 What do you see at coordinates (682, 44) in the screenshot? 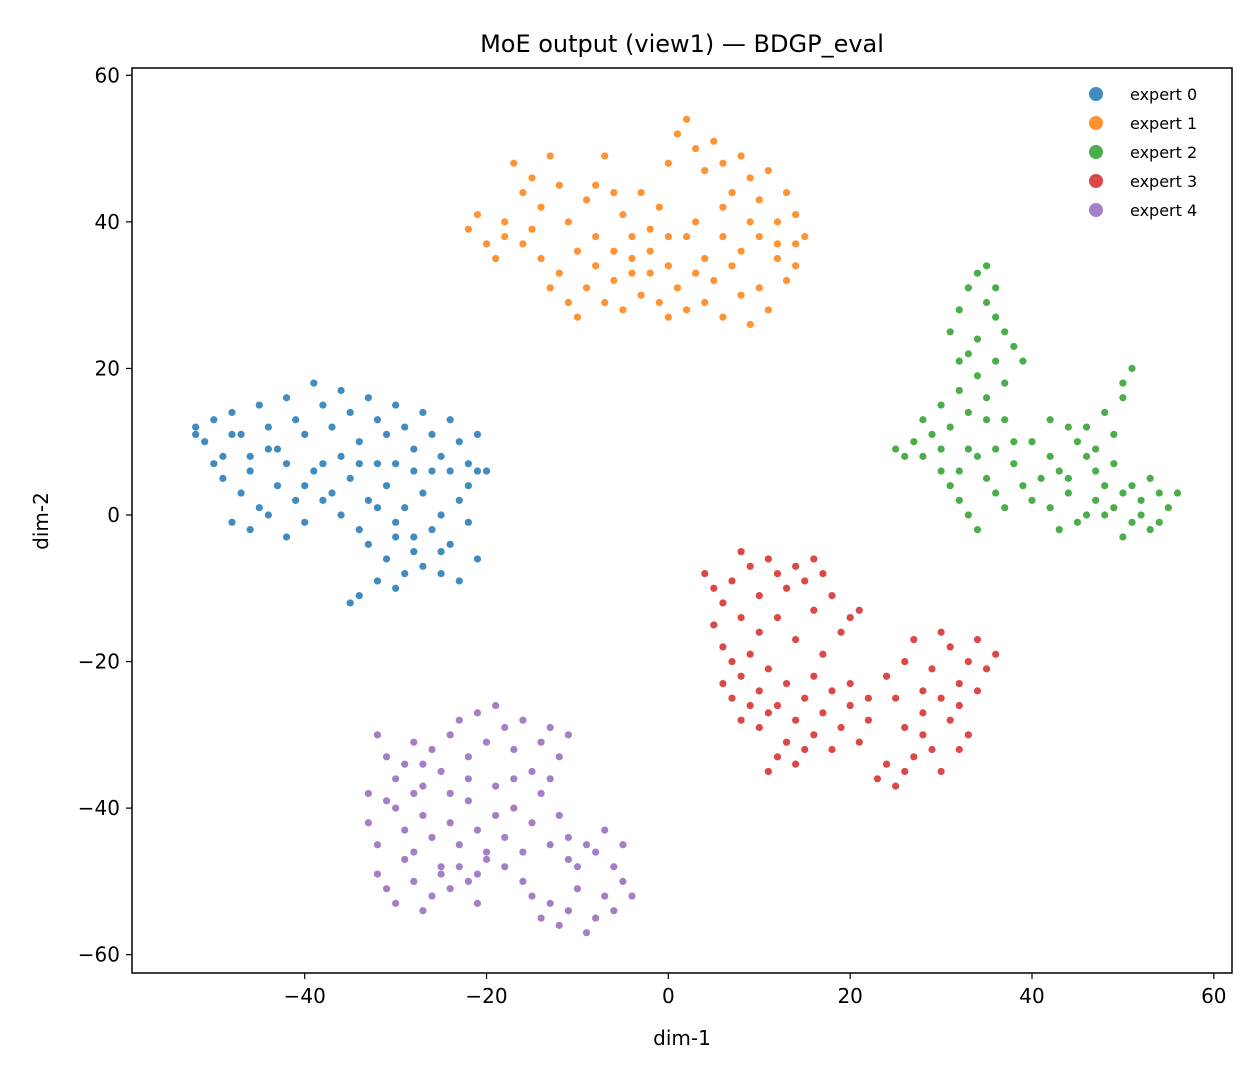
I see `chart-title: MoE output (view1) — BDGP_eval` at bounding box center [682, 44].